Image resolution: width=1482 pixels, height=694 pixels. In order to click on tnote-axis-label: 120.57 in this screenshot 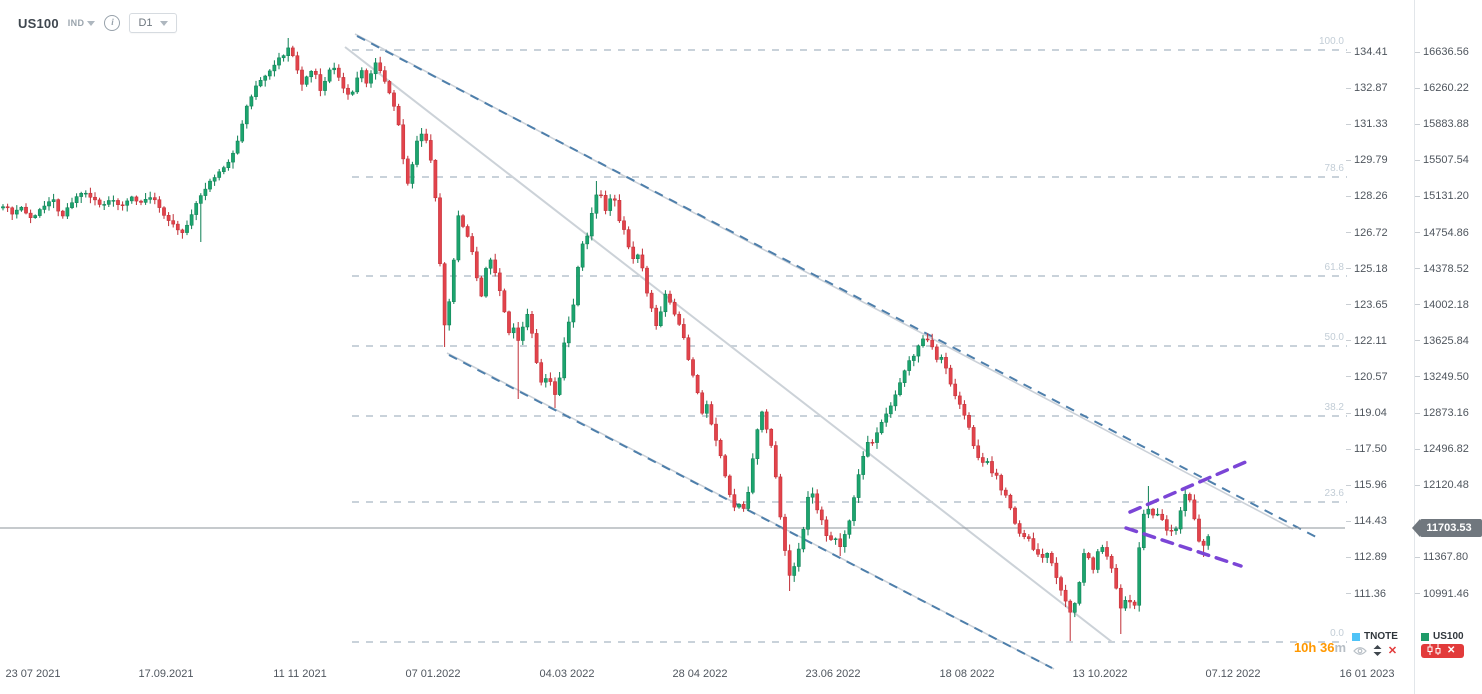, I will do `click(1367, 377)`.